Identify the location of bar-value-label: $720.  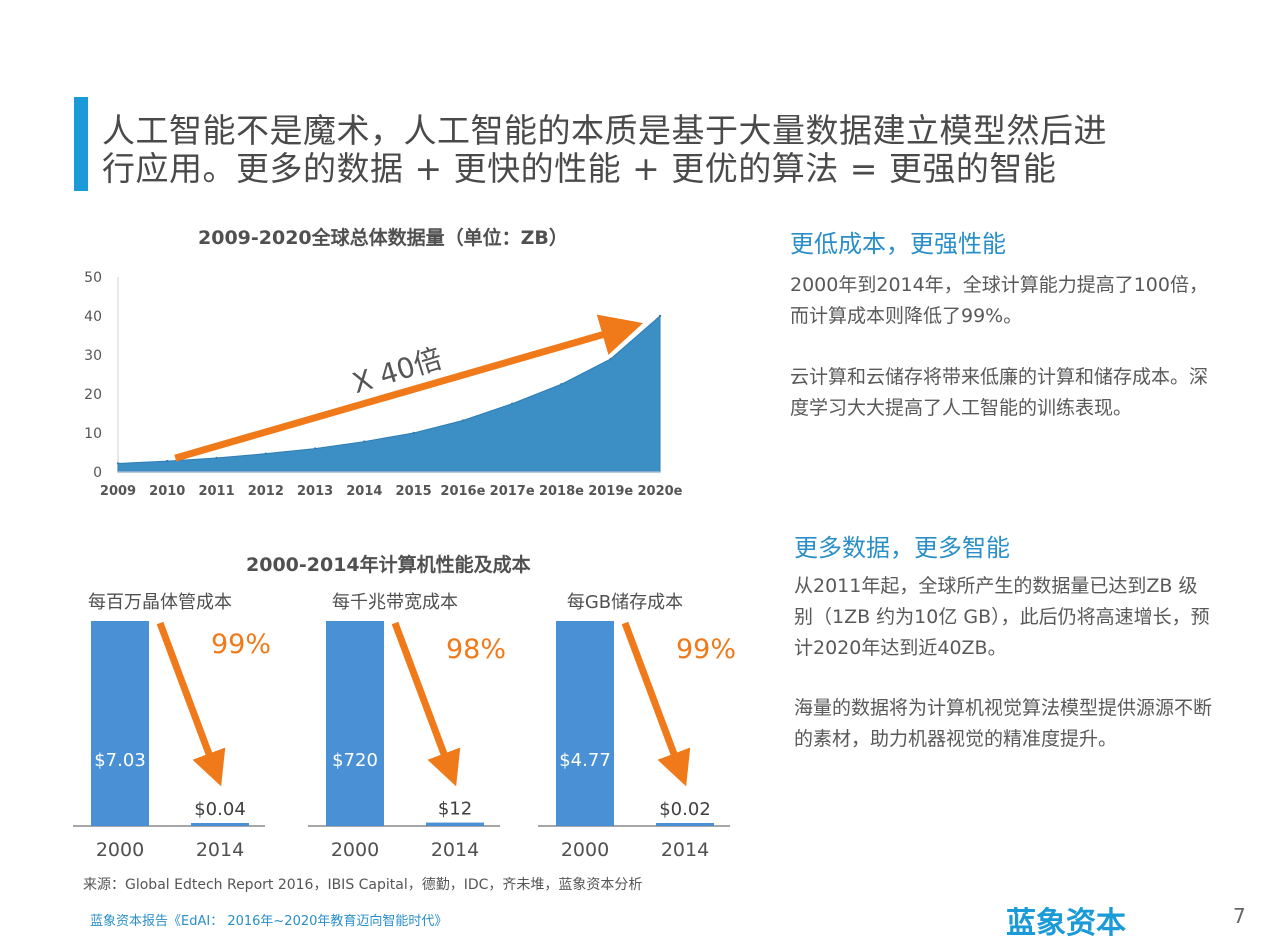
(355, 760).